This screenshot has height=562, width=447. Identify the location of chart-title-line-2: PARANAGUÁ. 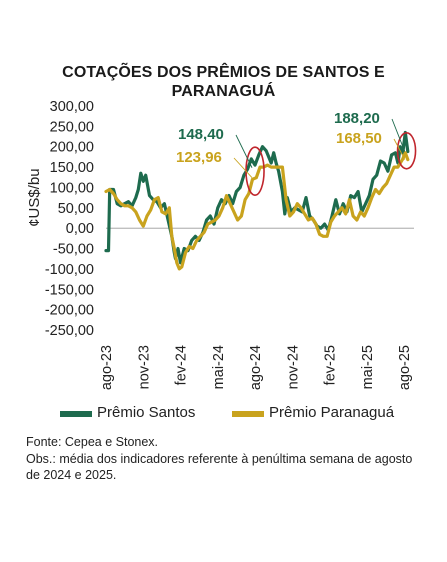
(223, 91).